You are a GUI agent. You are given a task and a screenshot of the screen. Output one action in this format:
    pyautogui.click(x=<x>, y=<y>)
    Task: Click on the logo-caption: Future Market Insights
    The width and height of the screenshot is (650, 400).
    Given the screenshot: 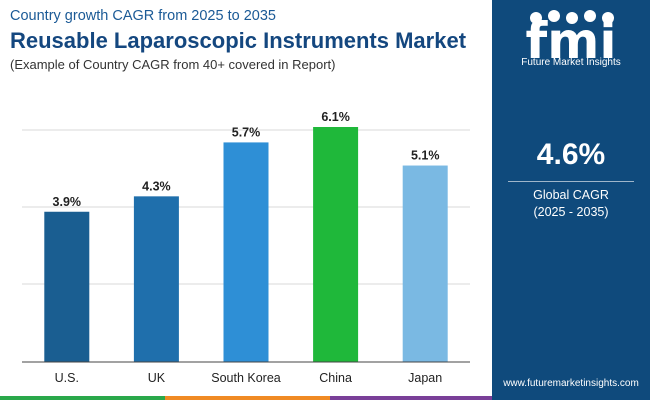 What is the action you would take?
    pyautogui.click(x=571, y=62)
    